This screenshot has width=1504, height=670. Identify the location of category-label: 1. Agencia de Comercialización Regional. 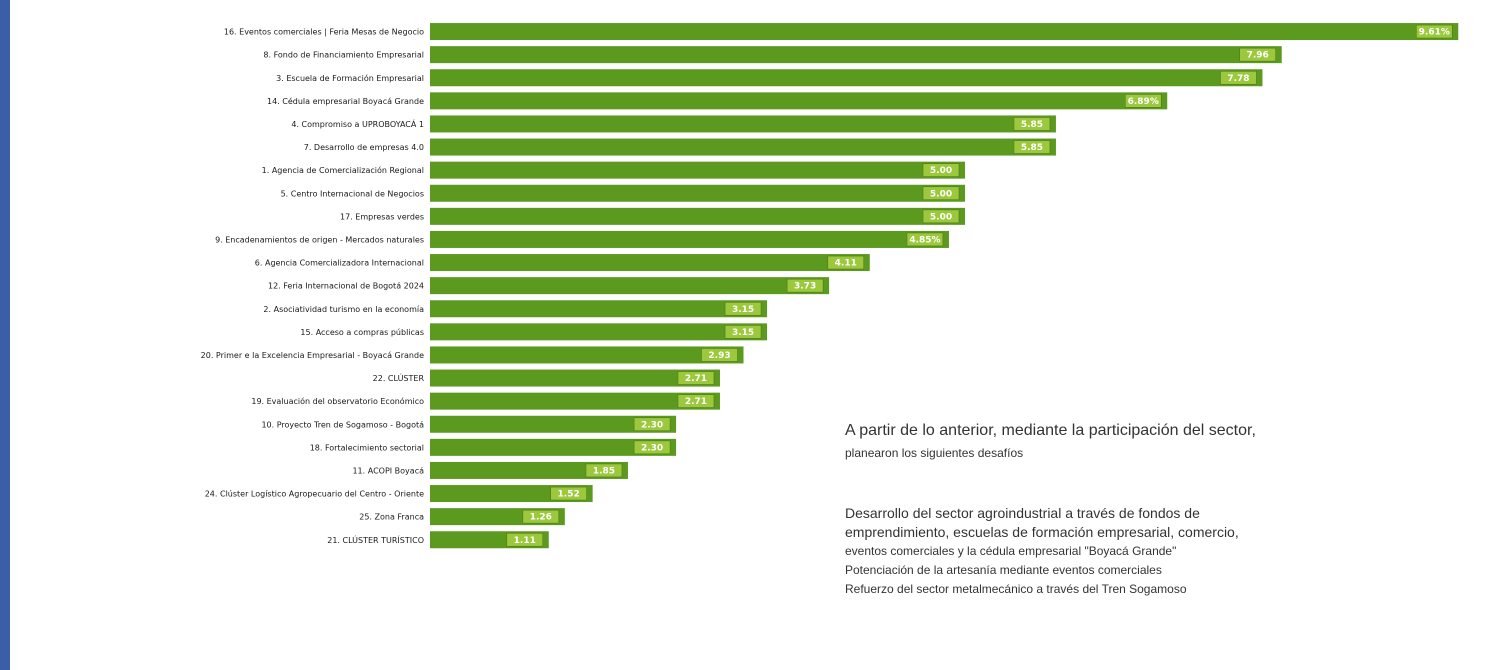
(343, 170).